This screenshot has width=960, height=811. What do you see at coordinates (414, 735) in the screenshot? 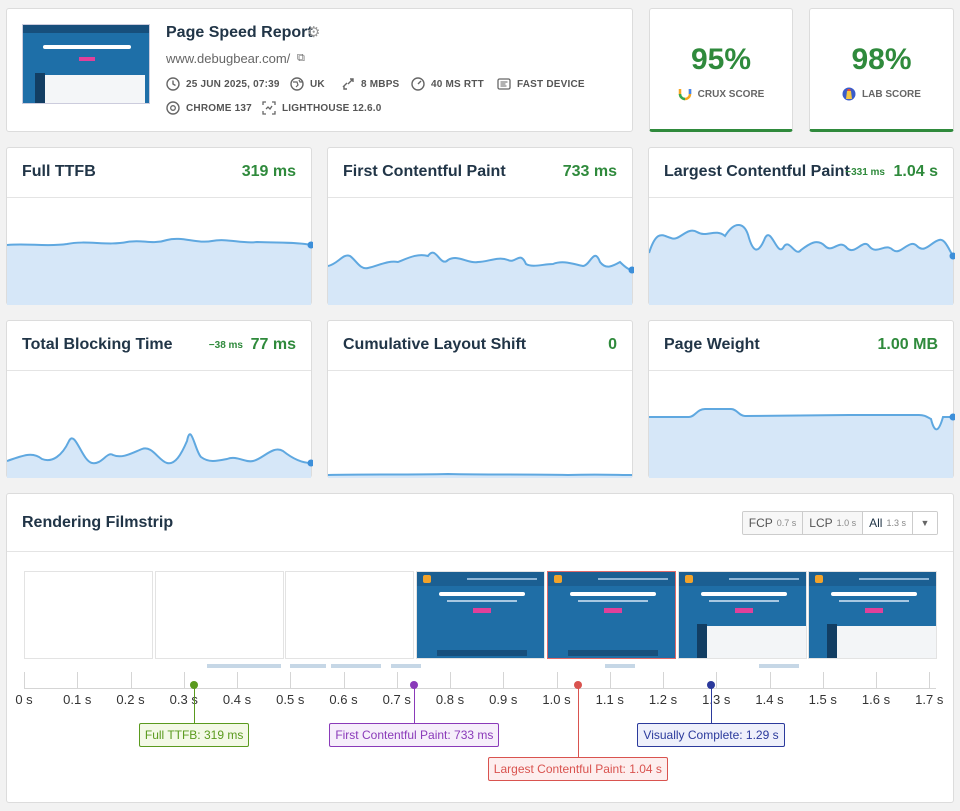
I see `marker-label: First Contentful Paint: 733 ms` at bounding box center [414, 735].